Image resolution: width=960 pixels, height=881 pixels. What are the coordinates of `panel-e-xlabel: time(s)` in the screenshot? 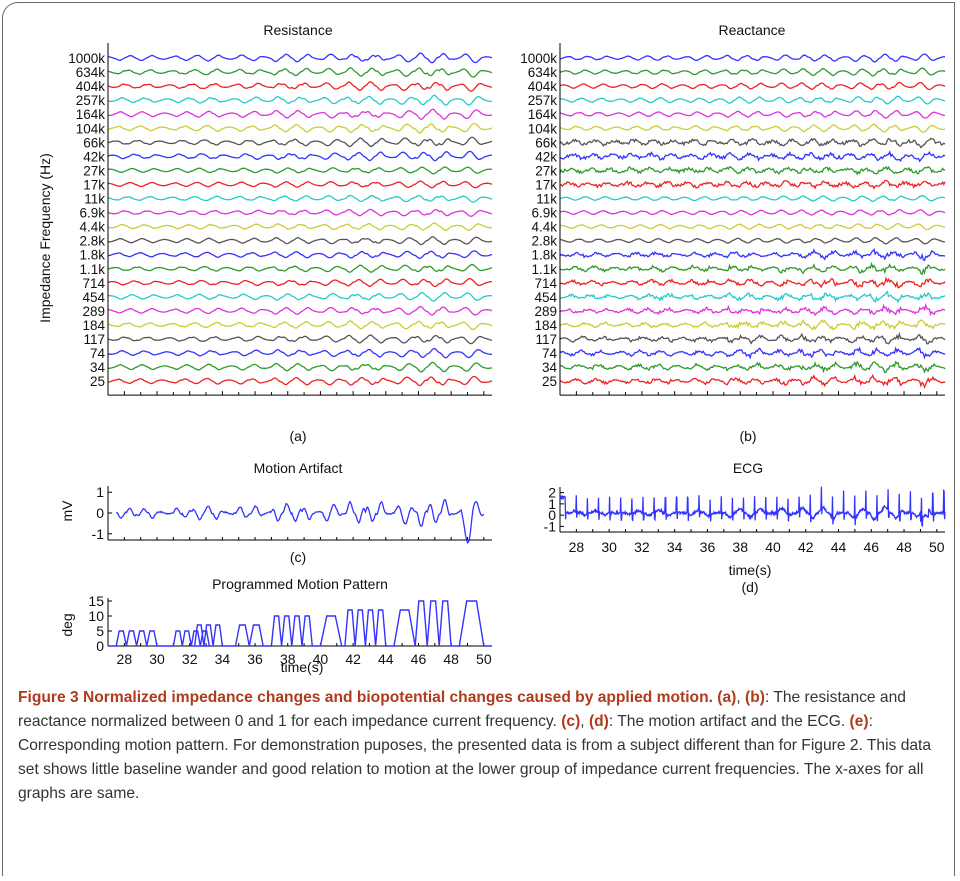 It's located at (302, 667).